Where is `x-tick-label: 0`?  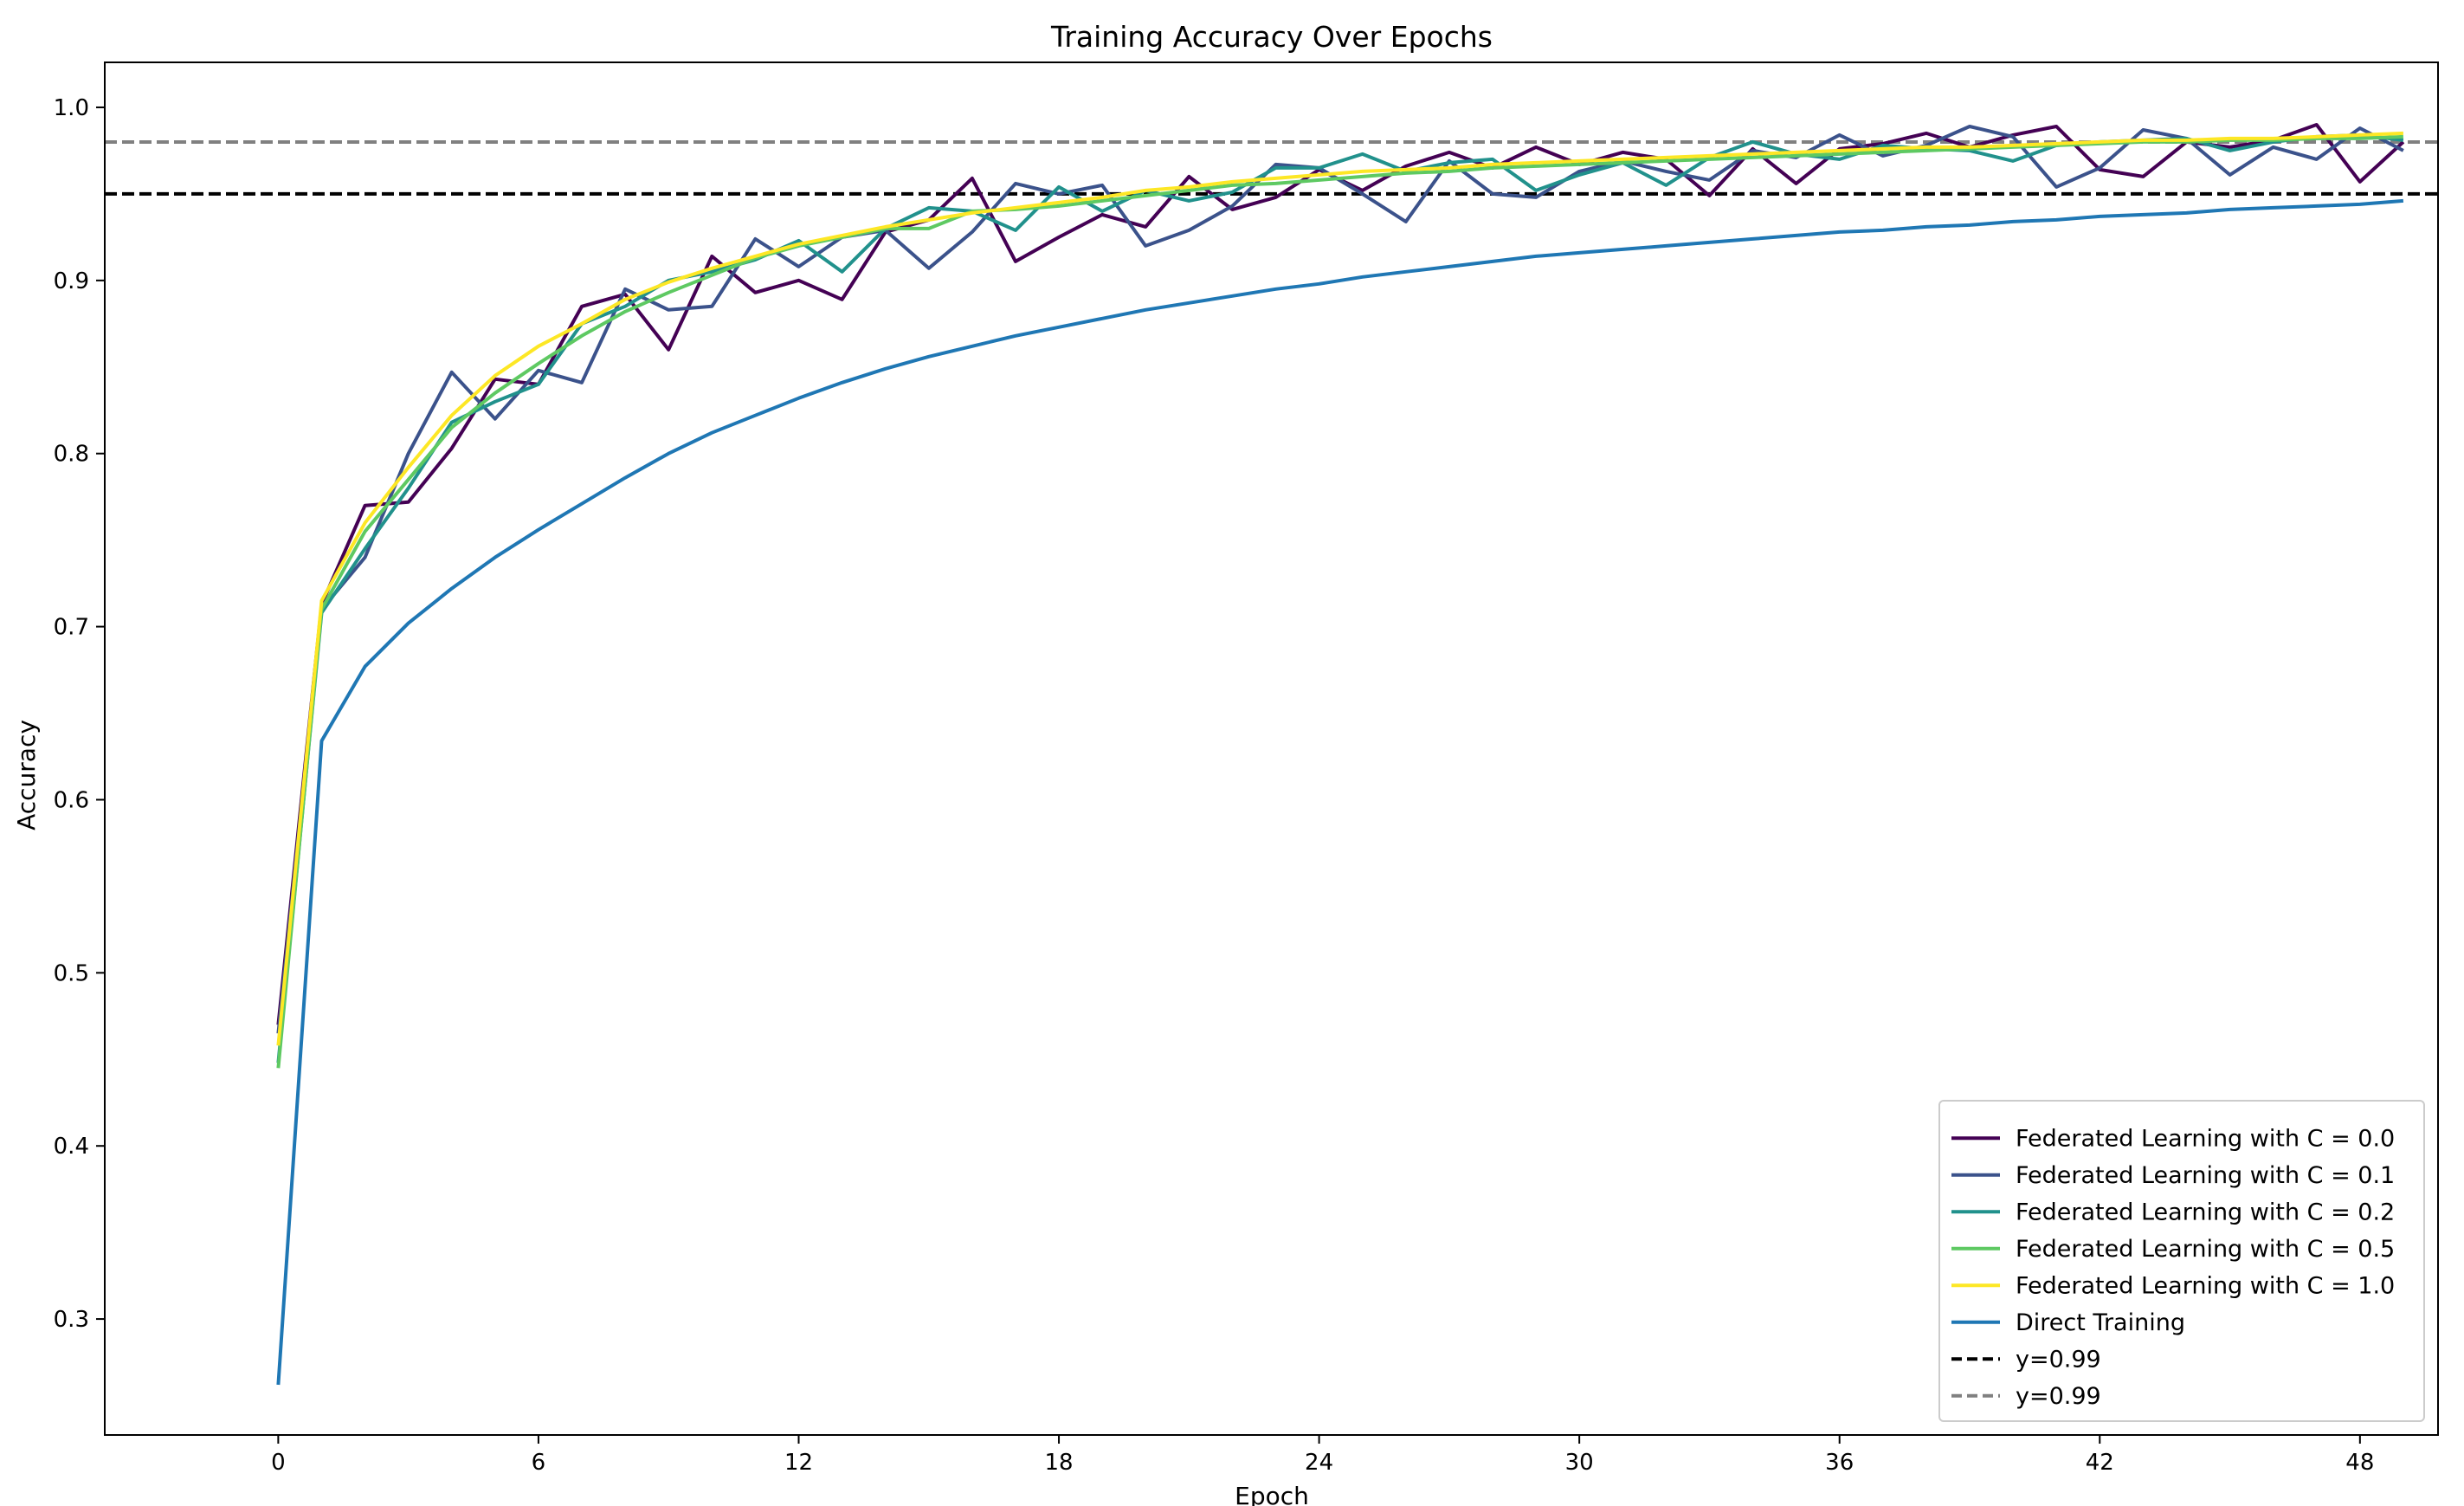
x-tick-label: 0 is located at coordinates (278, 1463).